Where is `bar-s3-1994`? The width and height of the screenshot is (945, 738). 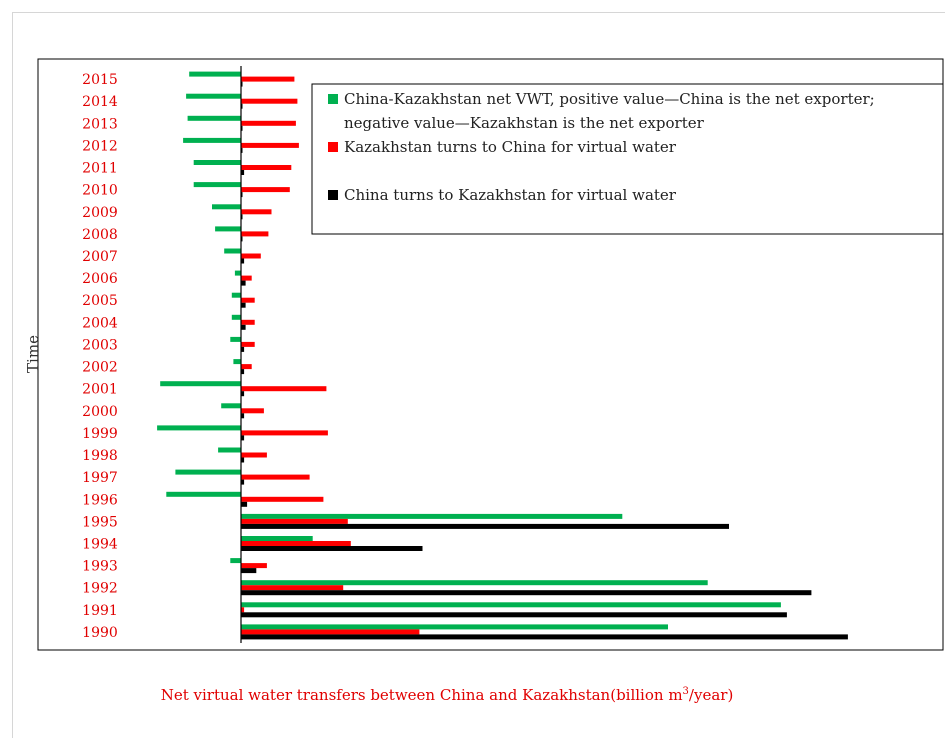
bar-s3-1994 is located at coordinates (332, 548).